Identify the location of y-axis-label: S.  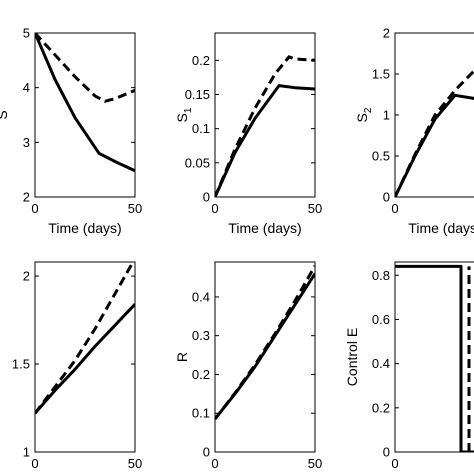
(5, 114).